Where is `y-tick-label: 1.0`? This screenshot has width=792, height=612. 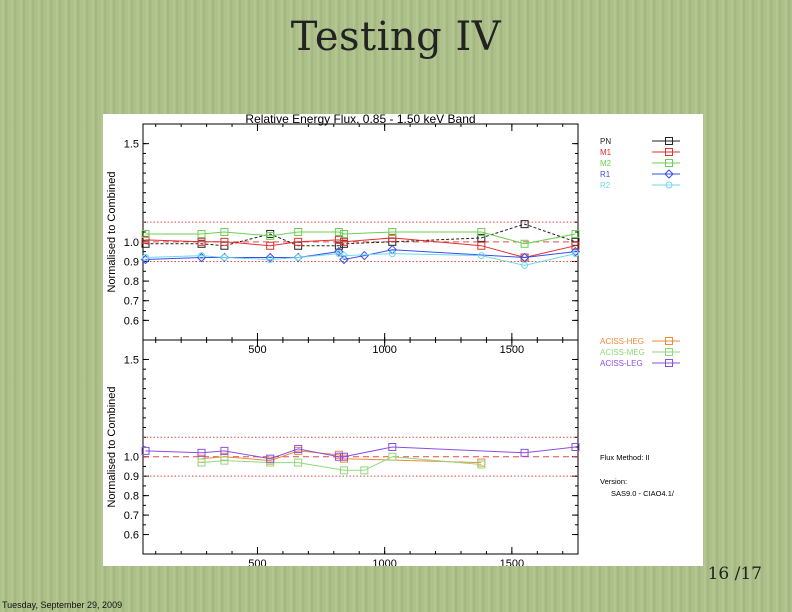
y-tick-label: 1.0 is located at coordinates (131, 243).